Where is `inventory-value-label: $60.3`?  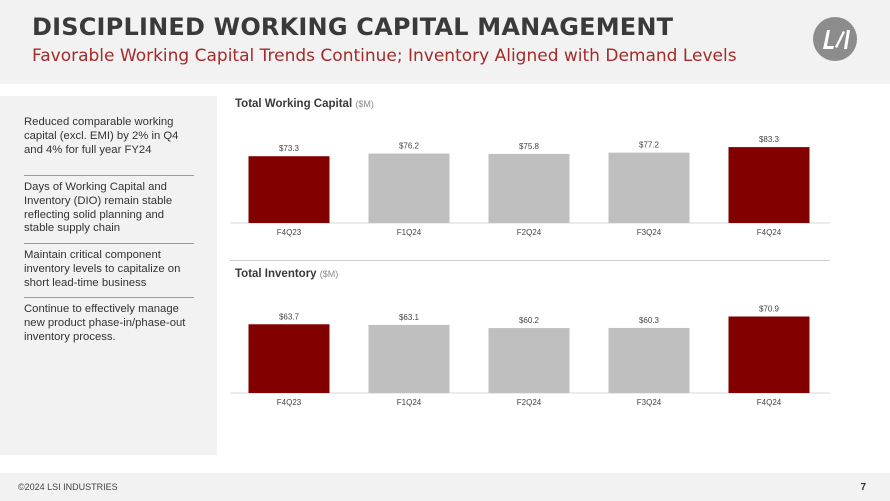 inventory-value-label: $60.3 is located at coordinates (649, 320).